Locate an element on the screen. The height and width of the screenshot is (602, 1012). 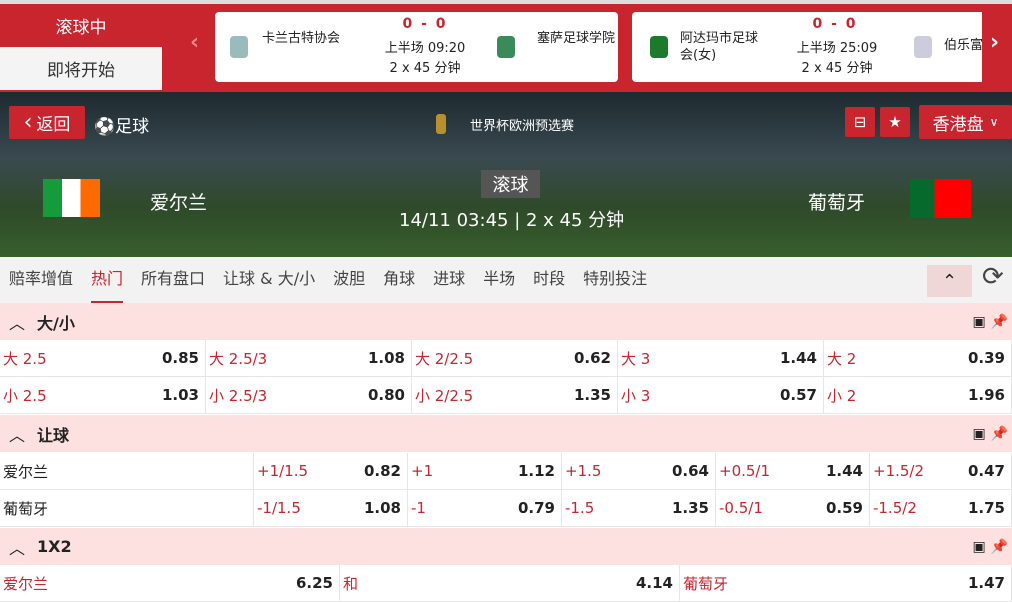
tab-2: 所有盘口 is located at coordinates (173, 278).